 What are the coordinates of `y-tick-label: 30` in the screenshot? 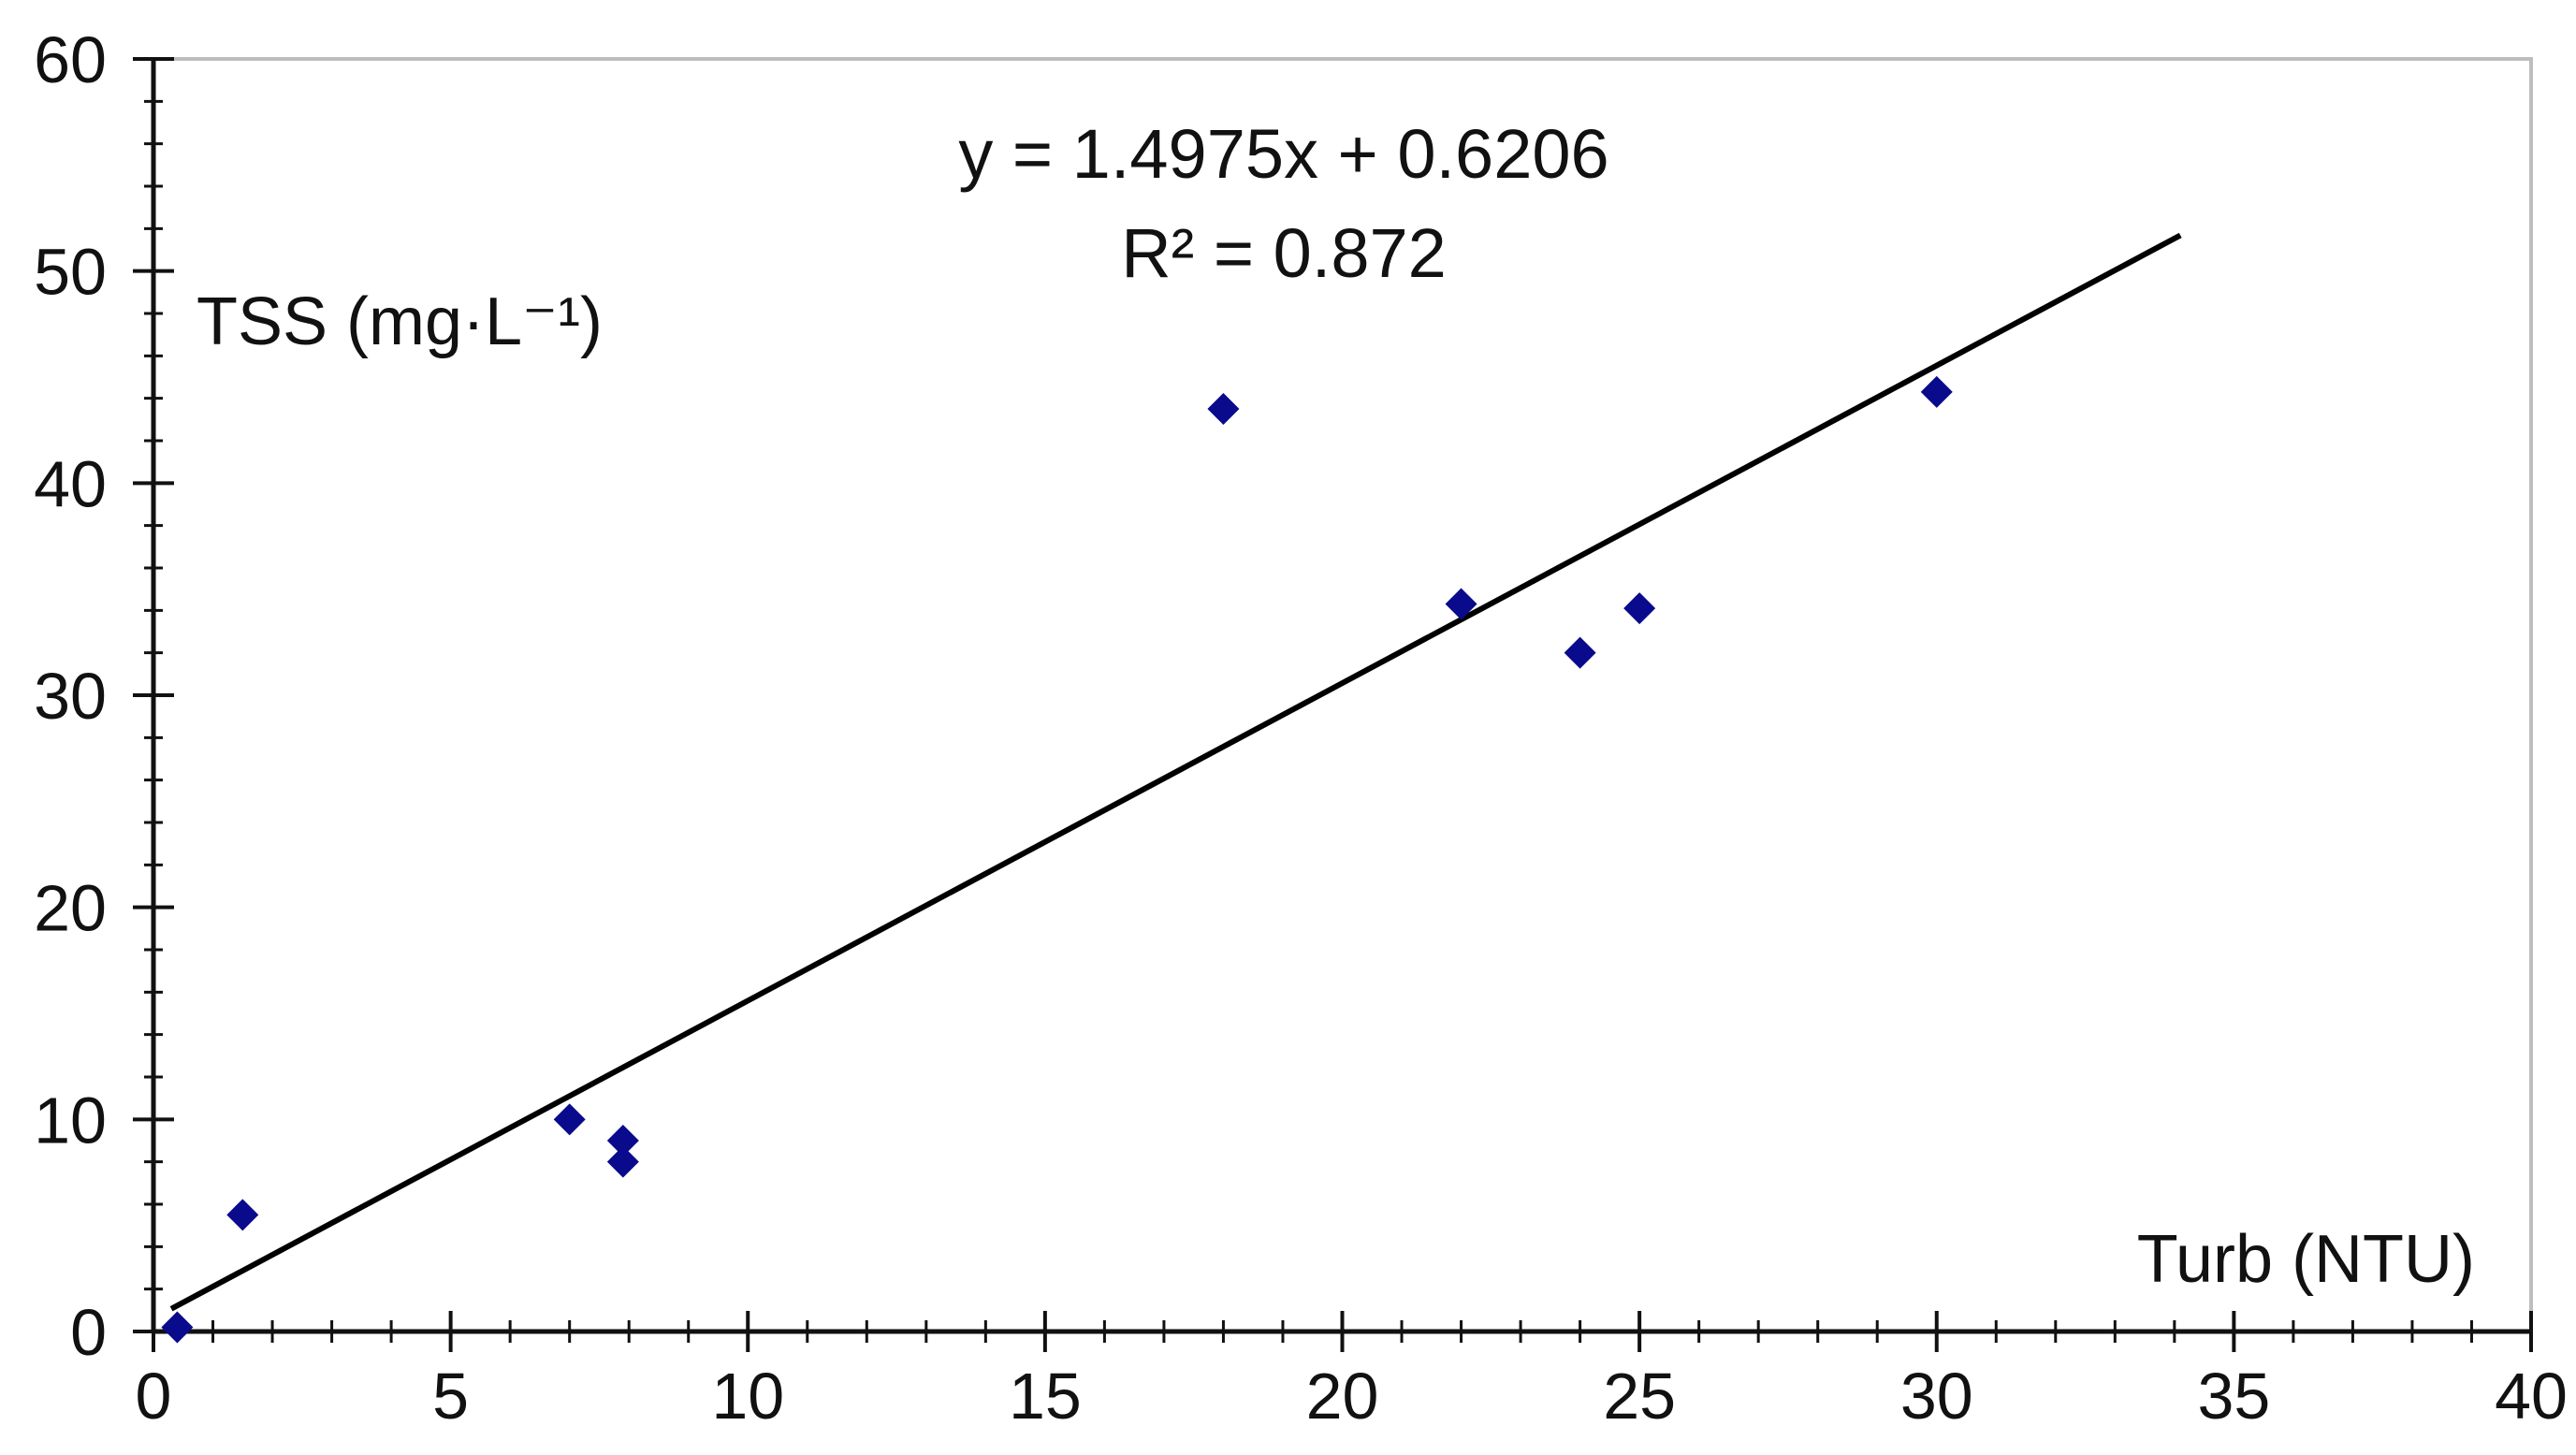 It's located at (70, 696).